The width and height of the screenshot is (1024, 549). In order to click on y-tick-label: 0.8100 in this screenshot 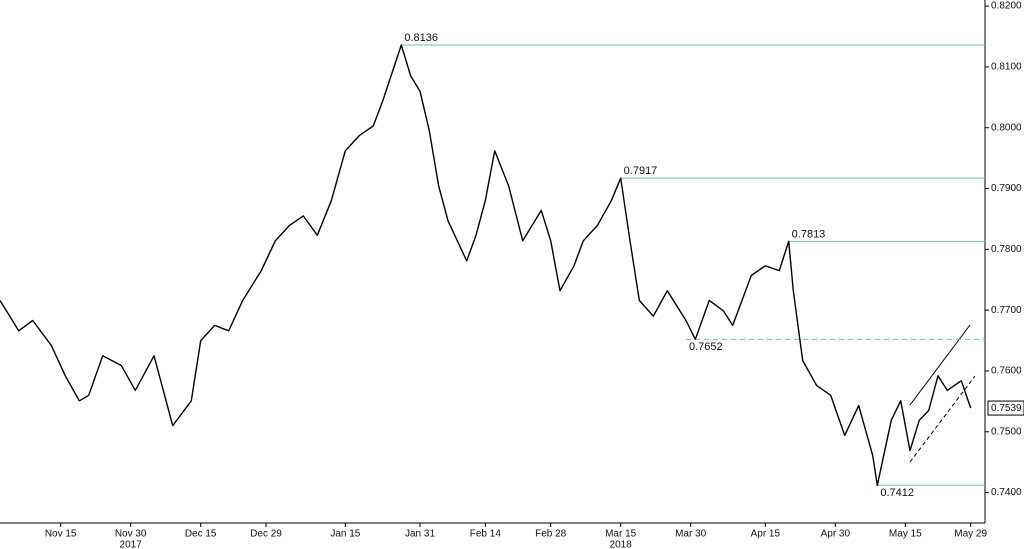, I will do `click(1006, 67)`.